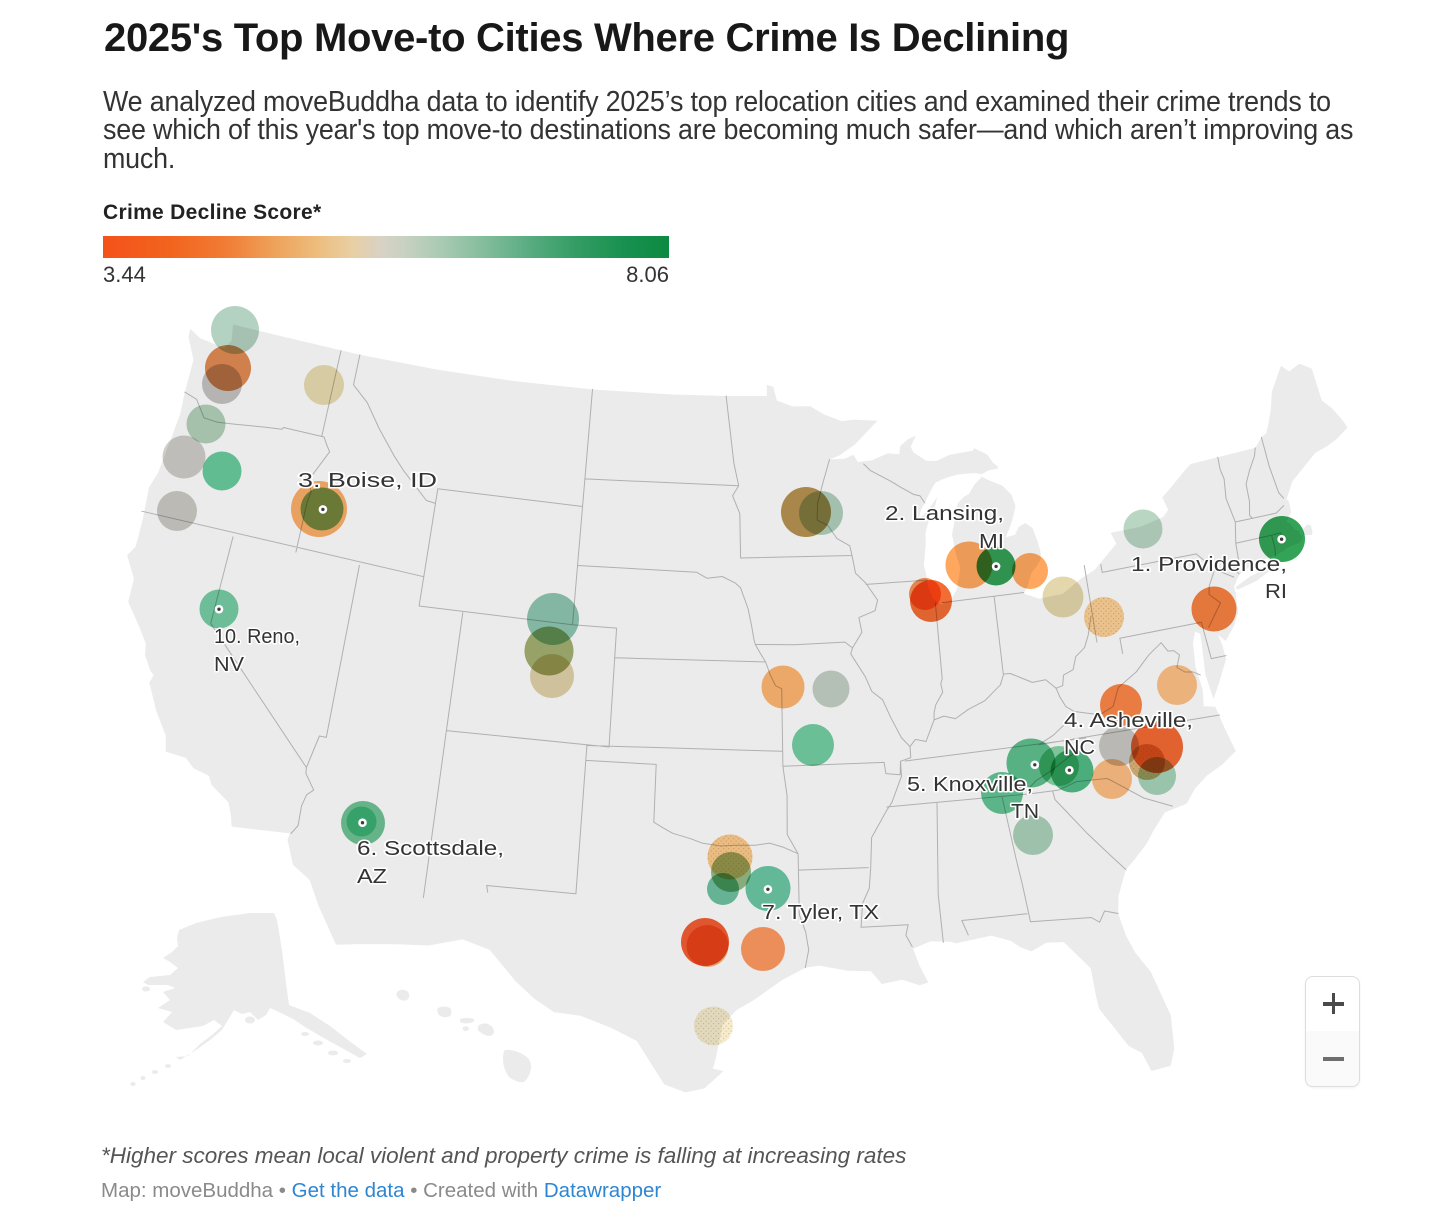  Describe the element at coordinates (1128, 721) in the screenshot. I see `svg-text: 4. Asheville,` at that location.